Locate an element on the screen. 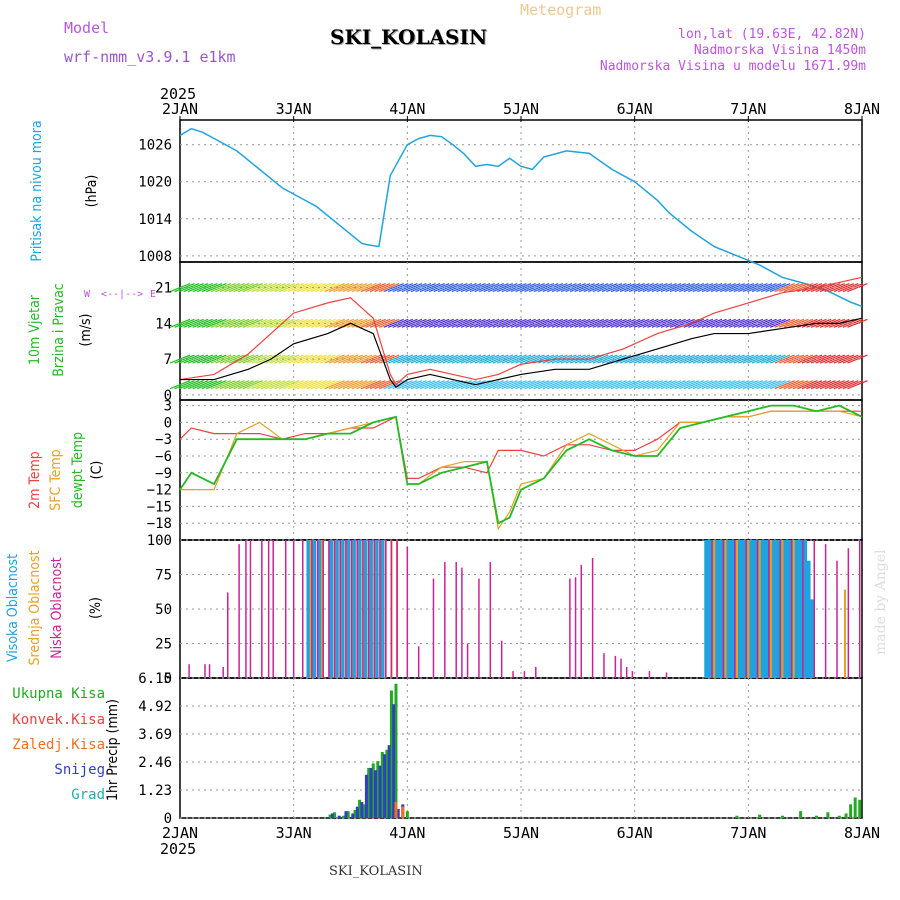 This screenshot has height=900, width=900. y-tick-label: 0 is located at coordinates (168, 819).